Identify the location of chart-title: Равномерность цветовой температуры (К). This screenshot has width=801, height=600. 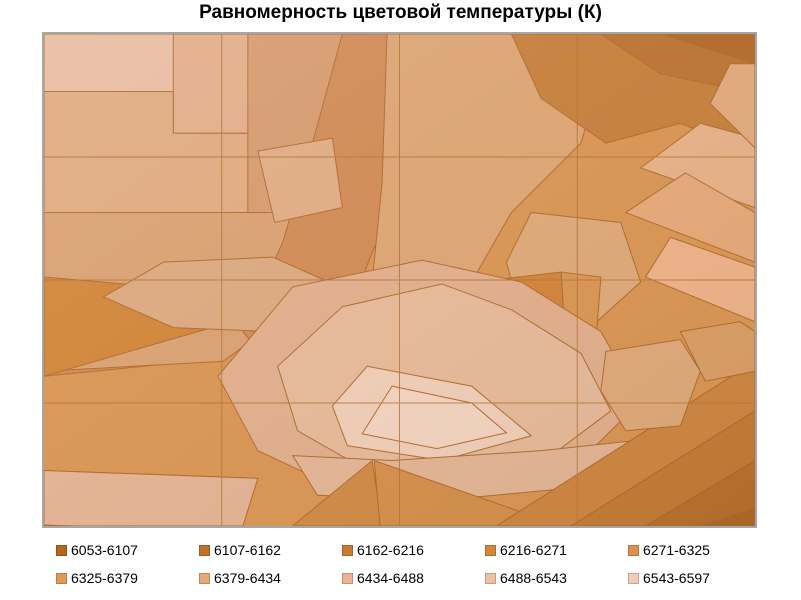
(400, 12).